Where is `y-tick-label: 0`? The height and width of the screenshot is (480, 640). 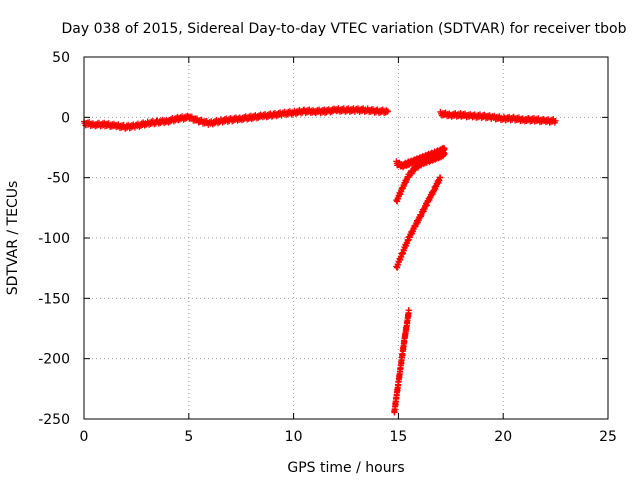 y-tick-label: 0 is located at coordinates (65, 118).